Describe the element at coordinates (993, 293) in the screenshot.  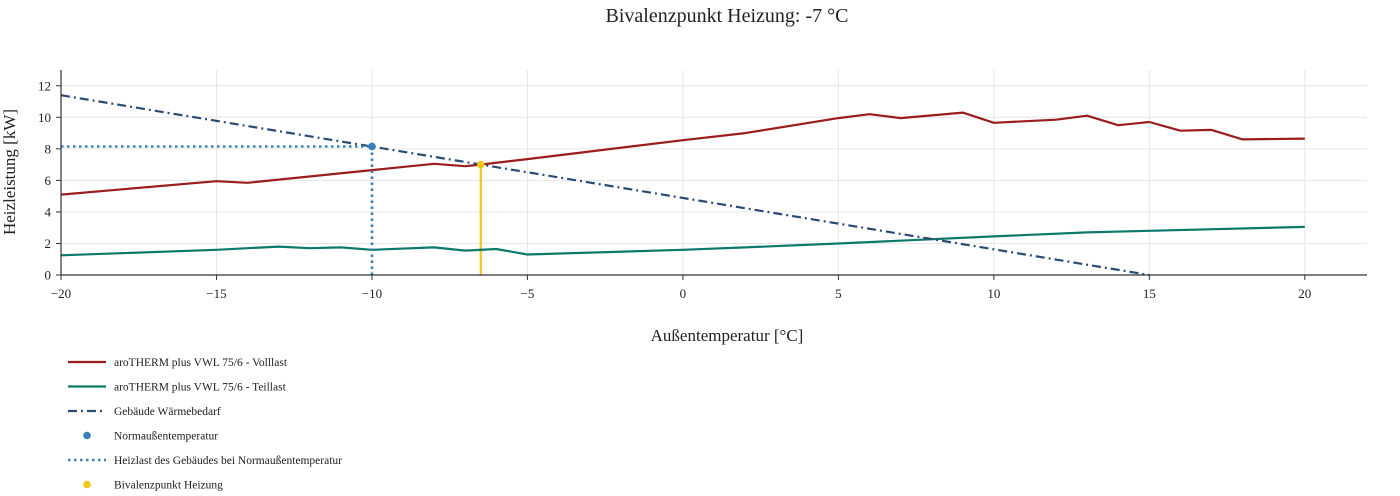
I see `x-tick-label: 10` at that location.